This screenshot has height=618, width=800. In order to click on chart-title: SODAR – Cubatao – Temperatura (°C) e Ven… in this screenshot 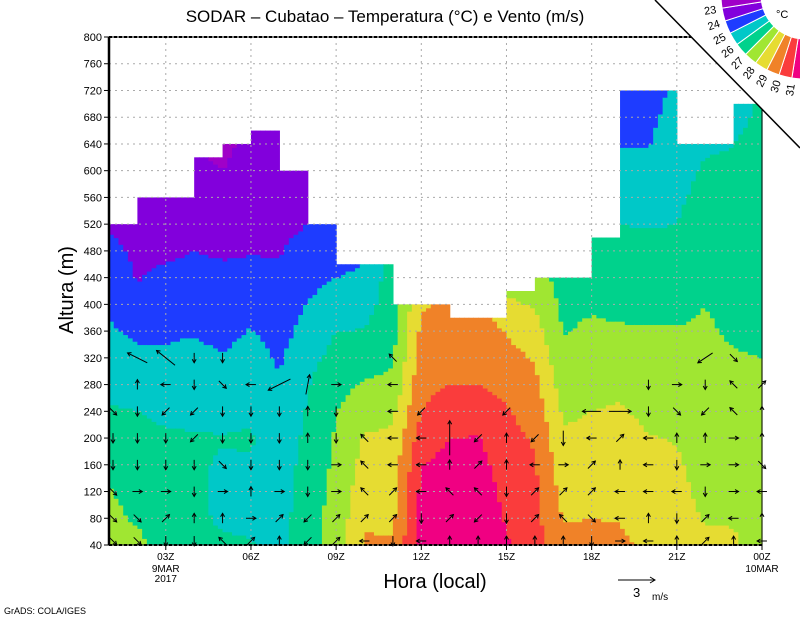, I will do `click(385, 16)`.